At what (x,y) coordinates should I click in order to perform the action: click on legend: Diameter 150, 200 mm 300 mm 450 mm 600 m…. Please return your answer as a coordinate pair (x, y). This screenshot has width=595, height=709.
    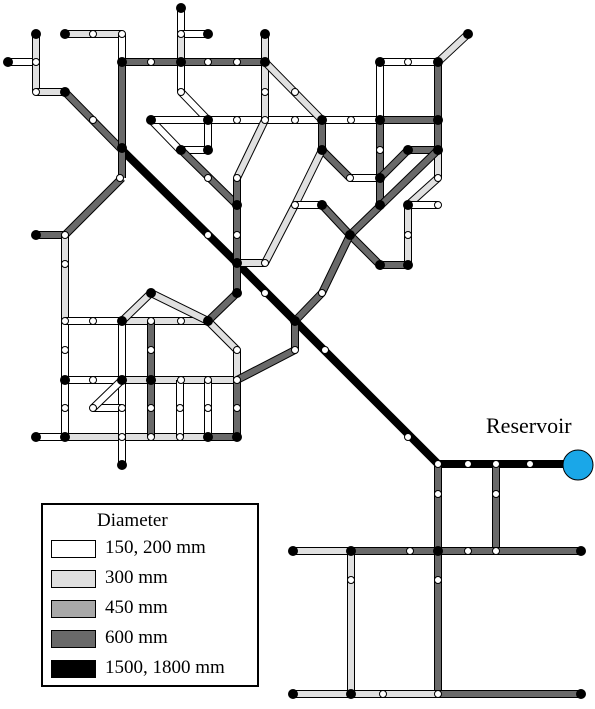
    Looking at the image, I should click on (150, 595).